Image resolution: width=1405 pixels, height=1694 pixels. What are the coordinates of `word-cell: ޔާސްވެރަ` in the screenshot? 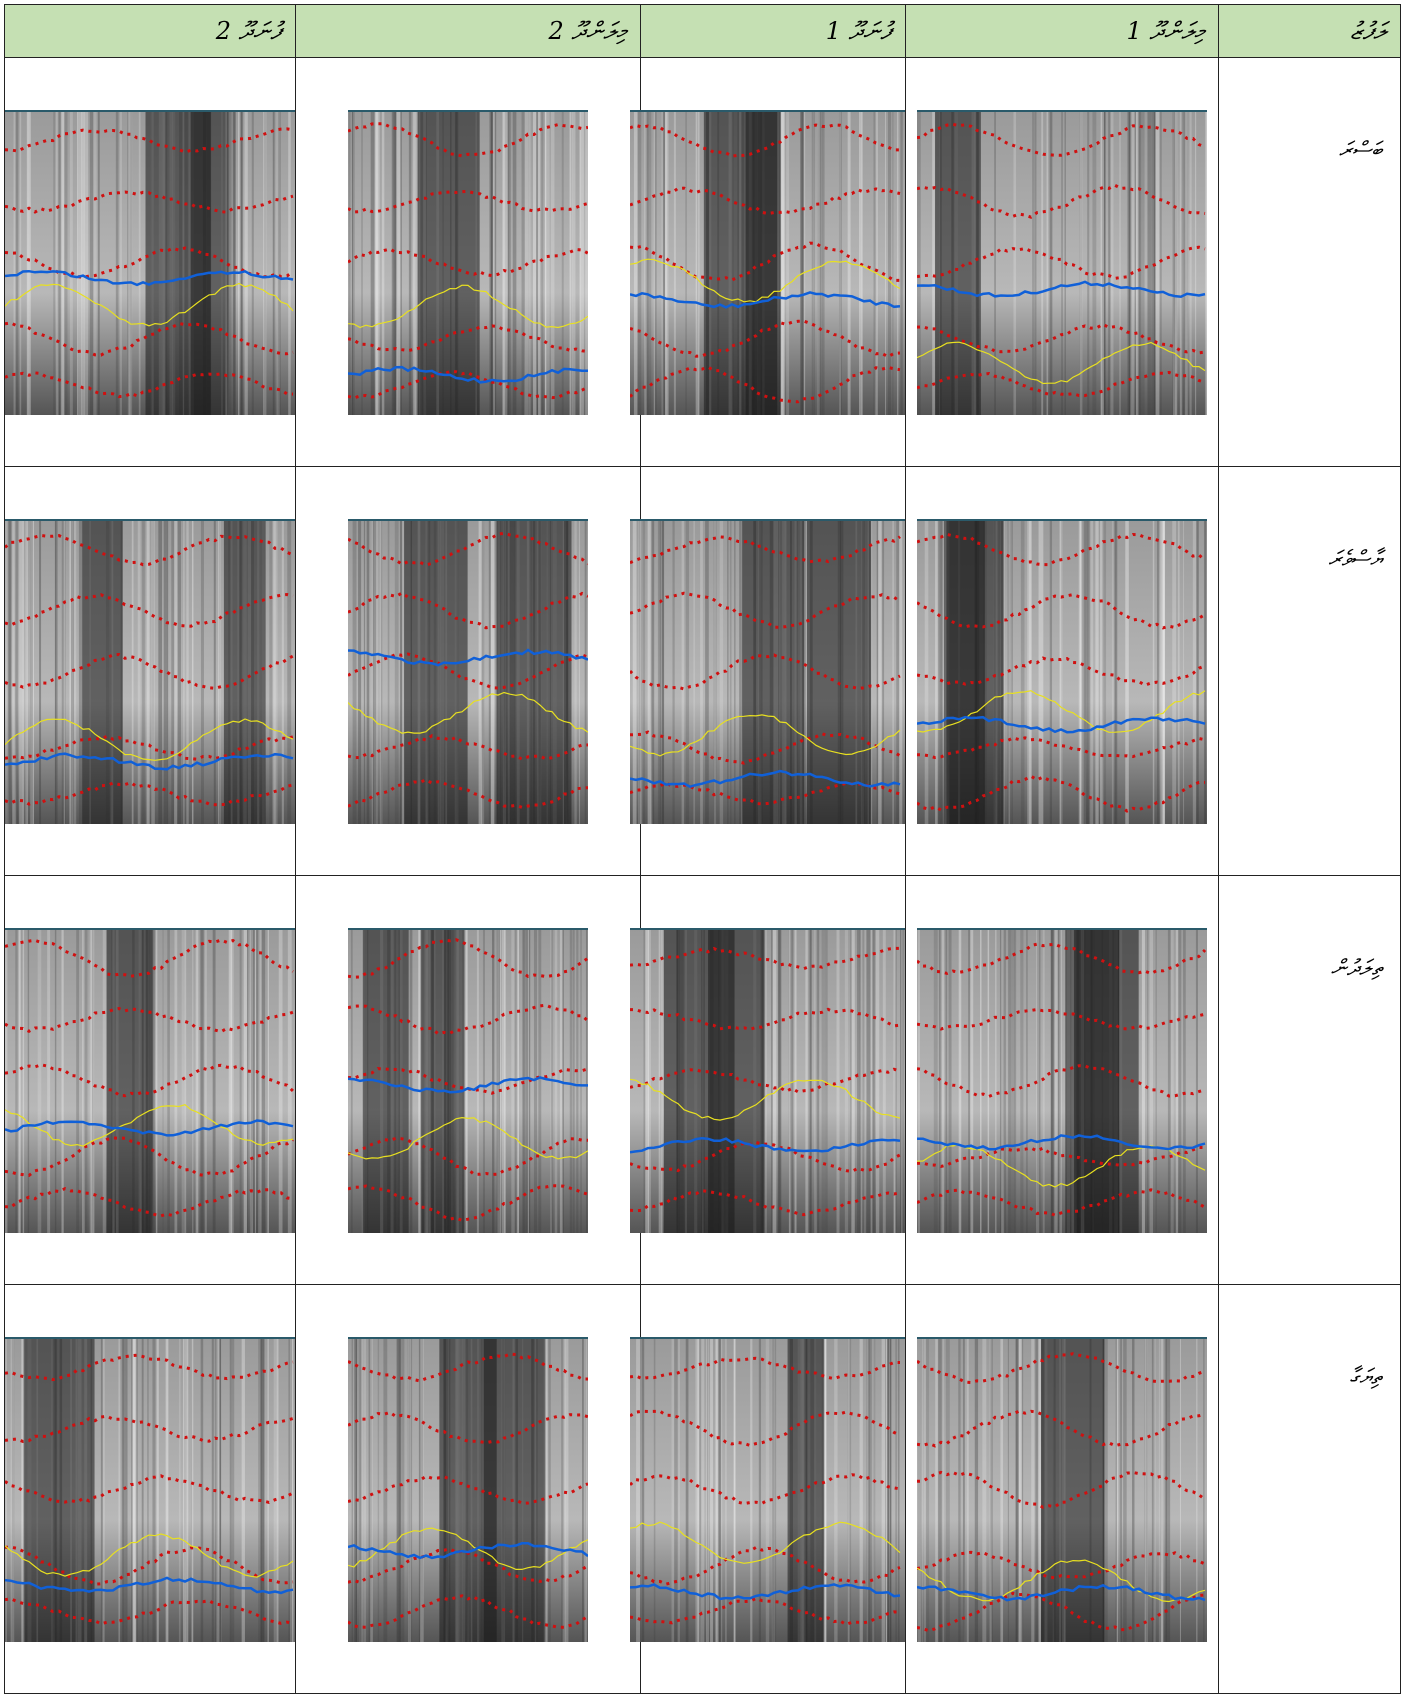 It's located at (1309, 671).